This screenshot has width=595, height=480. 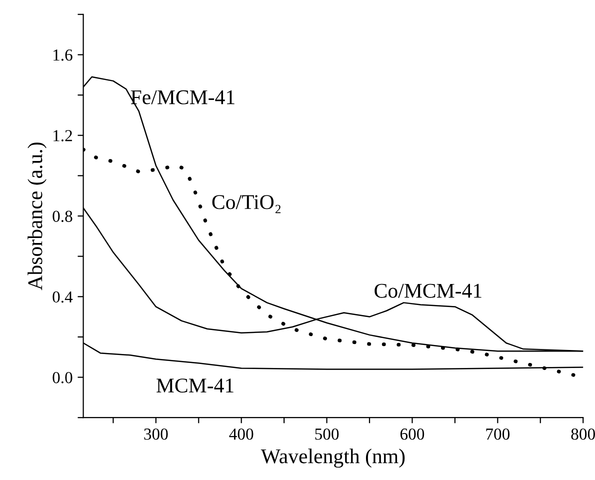 What do you see at coordinates (37, 216) in the screenshot?
I see `y-axis-title: Absorbance (a.u.)` at bounding box center [37, 216].